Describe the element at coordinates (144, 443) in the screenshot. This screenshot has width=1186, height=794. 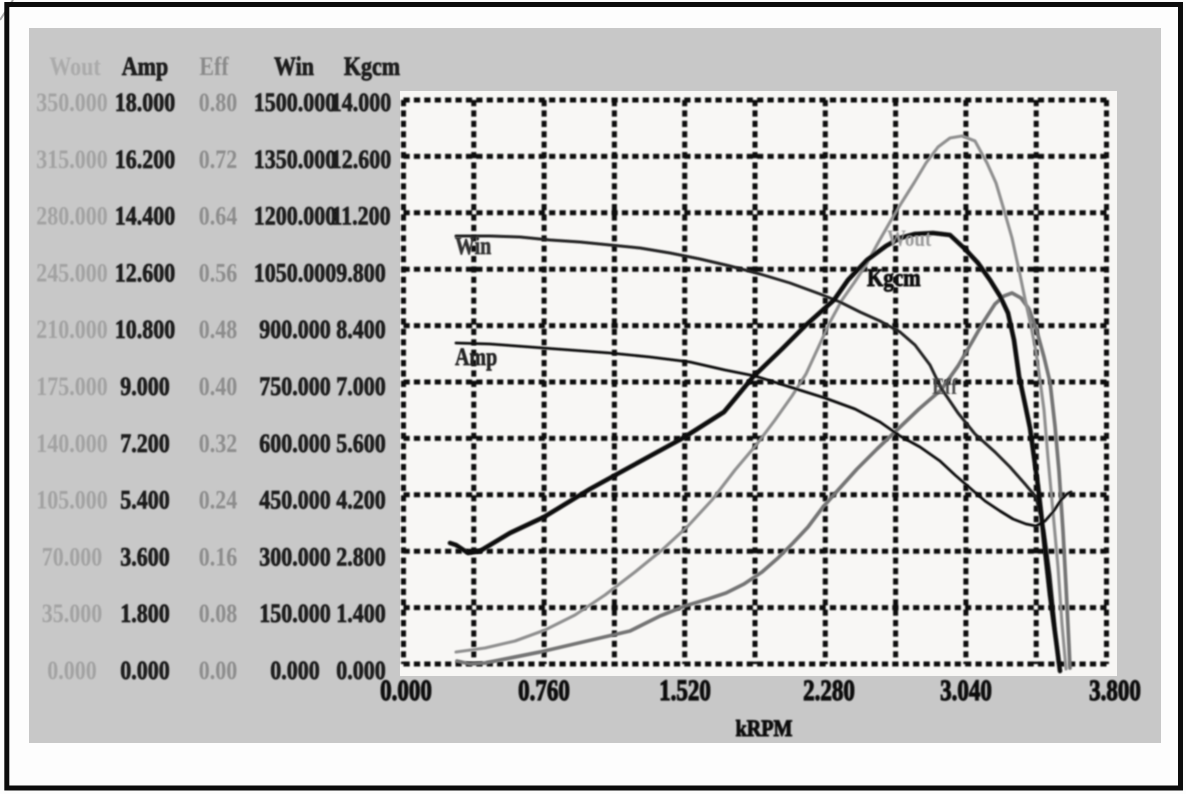
I see `svg-text: 7.200` at that location.